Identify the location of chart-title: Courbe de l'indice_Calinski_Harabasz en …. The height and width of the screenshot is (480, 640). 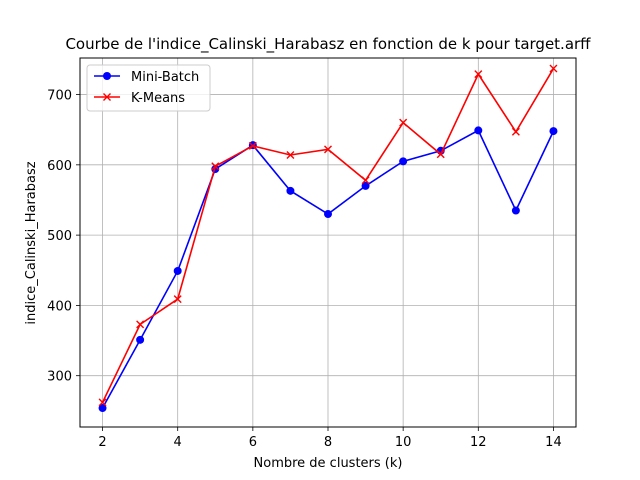
(328, 44).